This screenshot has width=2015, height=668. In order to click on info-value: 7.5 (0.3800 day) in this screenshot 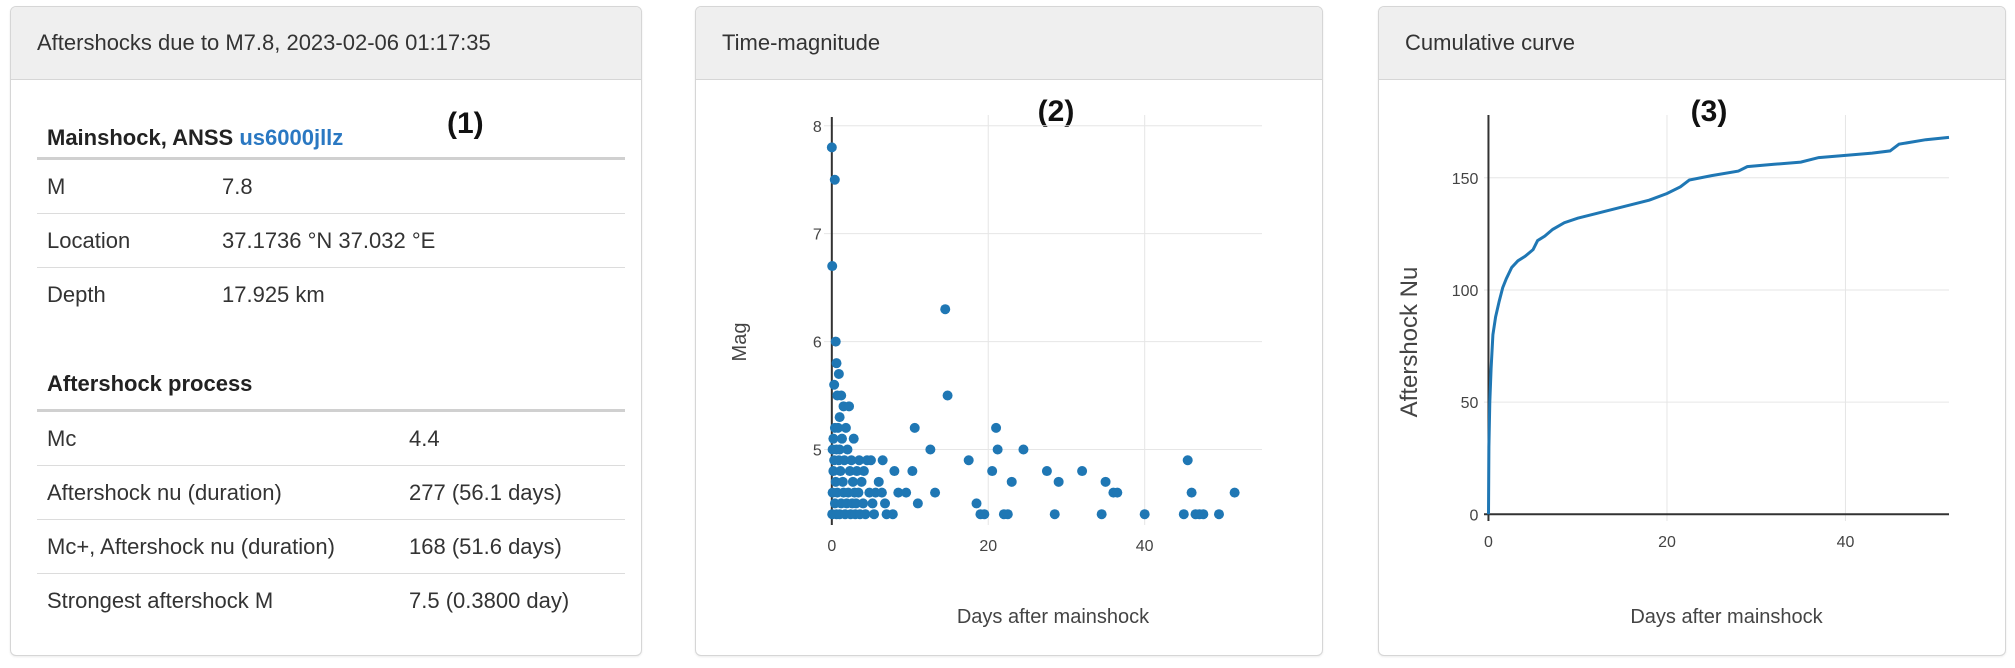, I will do `click(512, 600)`.